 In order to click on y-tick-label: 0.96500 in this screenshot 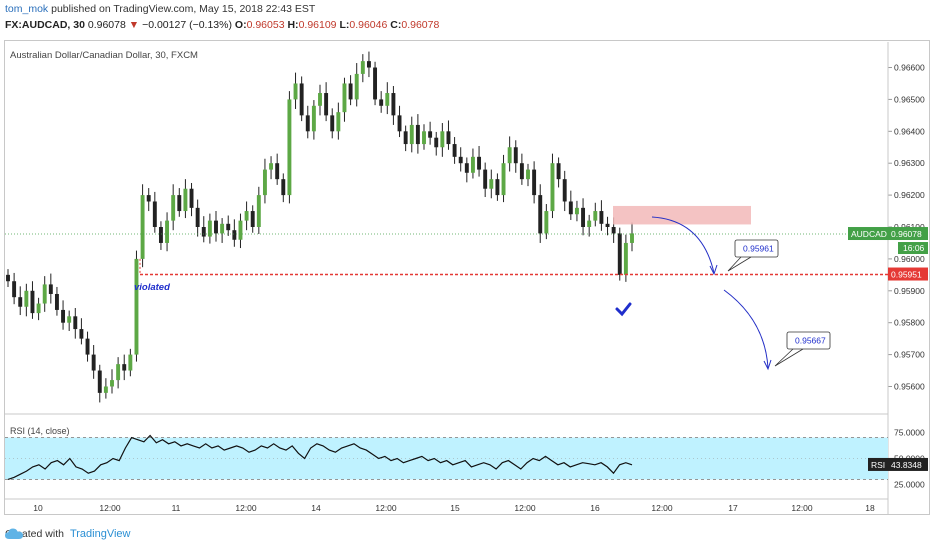, I will do `click(909, 99)`.